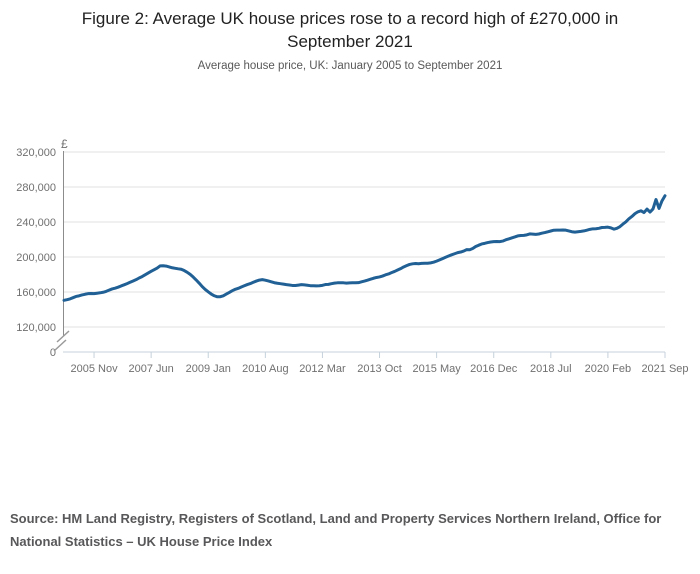 The width and height of the screenshot is (700, 574). I want to click on y-axis-tick-label: 280,000, so click(36, 188).